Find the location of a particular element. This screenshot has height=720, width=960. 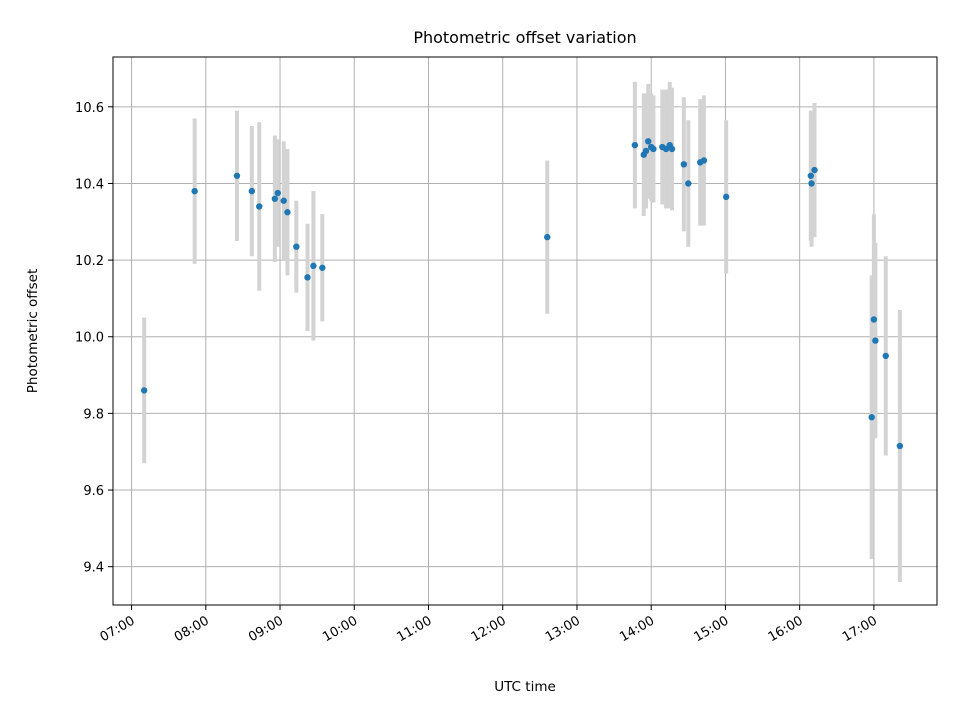

y-tick-label: 10.0 is located at coordinates (89, 338).